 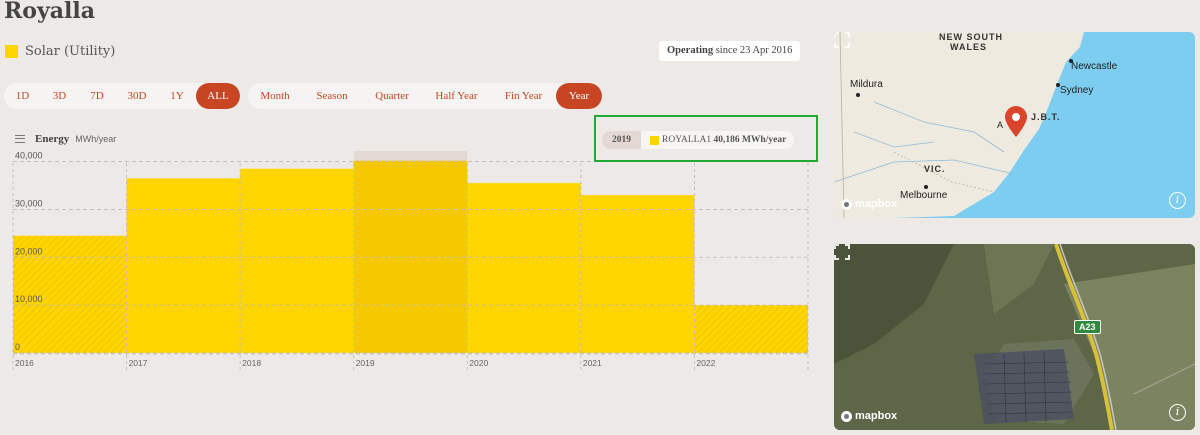 What do you see at coordinates (17, 347) in the screenshot?
I see `y-tick-label: 0` at bounding box center [17, 347].